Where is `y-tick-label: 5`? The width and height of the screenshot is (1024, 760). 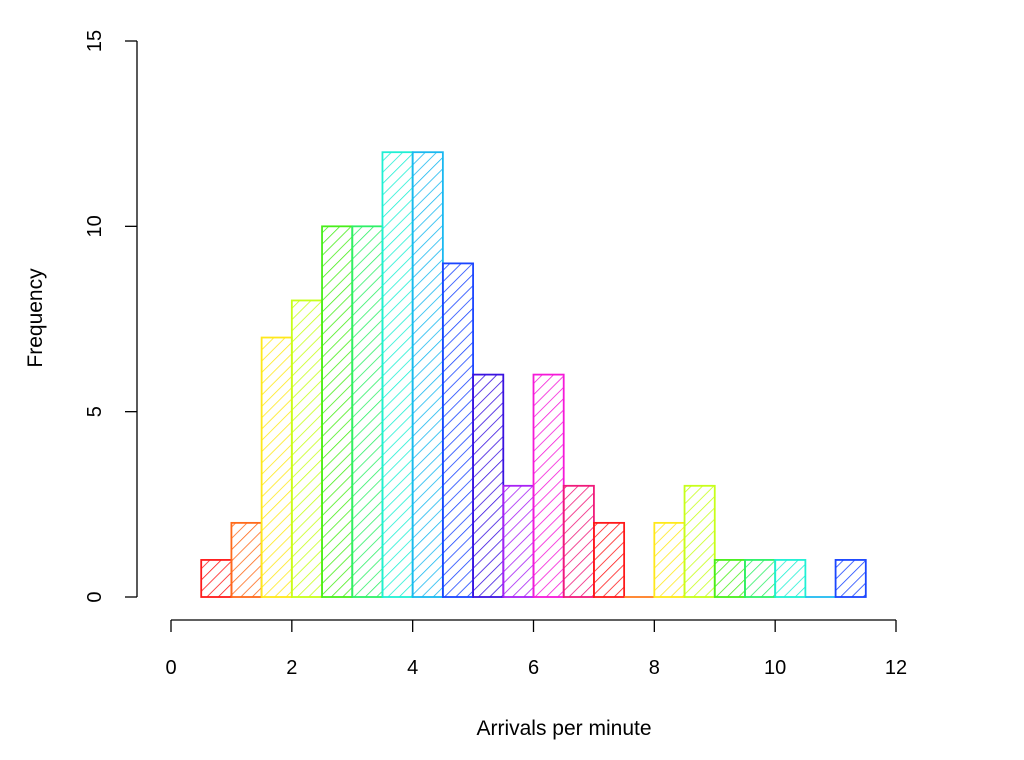
y-tick-label: 5 is located at coordinates (95, 411).